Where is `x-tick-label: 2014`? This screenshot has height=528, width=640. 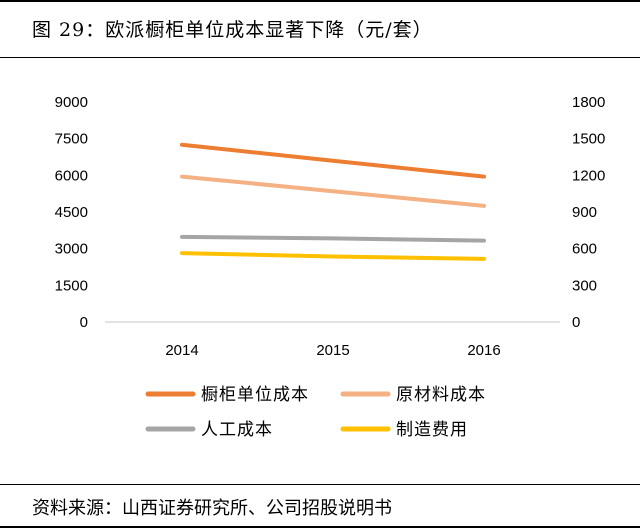 x-tick-label: 2014 is located at coordinates (181, 350).